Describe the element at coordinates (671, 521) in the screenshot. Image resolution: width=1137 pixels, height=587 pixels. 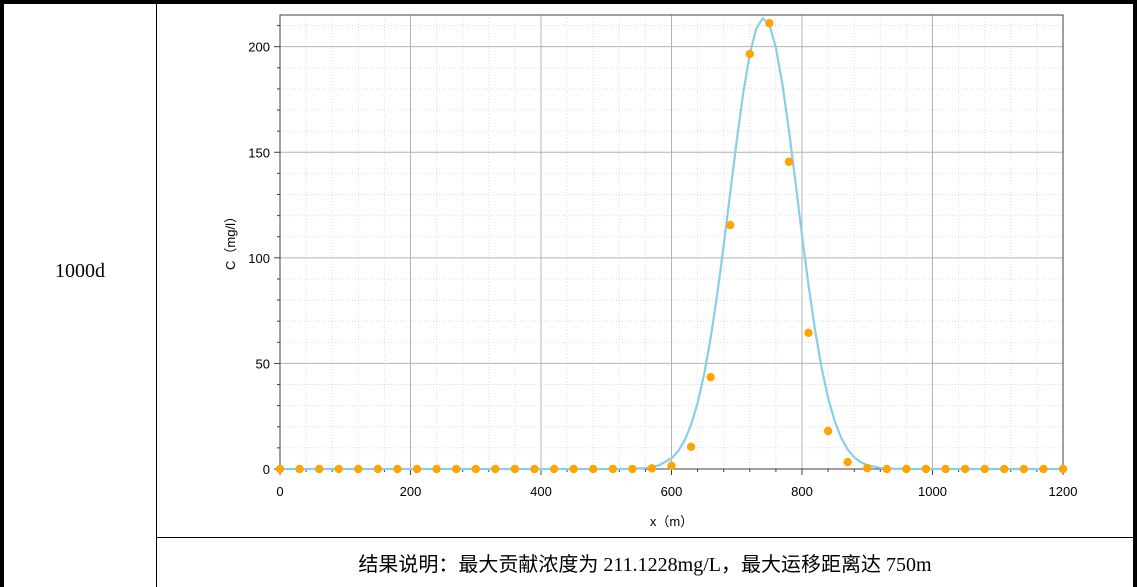
I see `x-axis-title: x（m）` at that location.